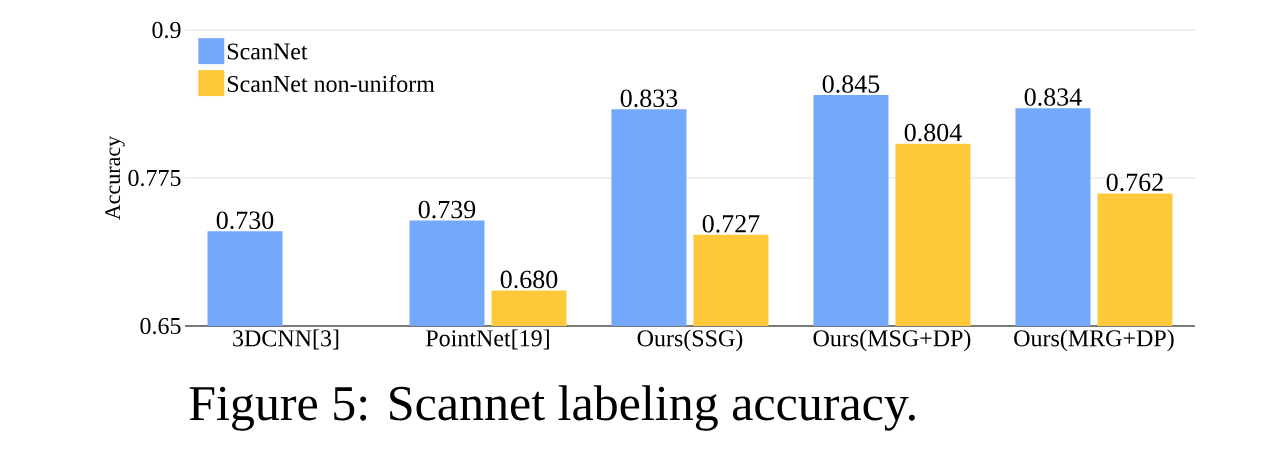 The height and width of the screenshot is (472, 1266). What do you see at coordinates (851, 84) in the screenshot?
I see `data-label: 0.845` at bounding box center [851, 84].